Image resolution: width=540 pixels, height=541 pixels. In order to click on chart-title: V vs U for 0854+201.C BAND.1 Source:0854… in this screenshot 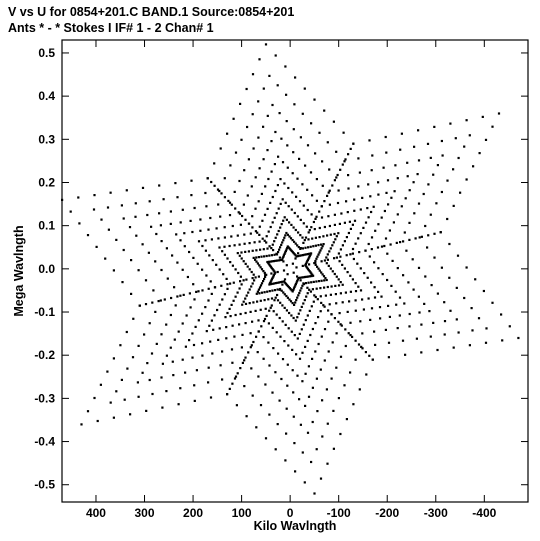, I will do `click(151, 12)`.